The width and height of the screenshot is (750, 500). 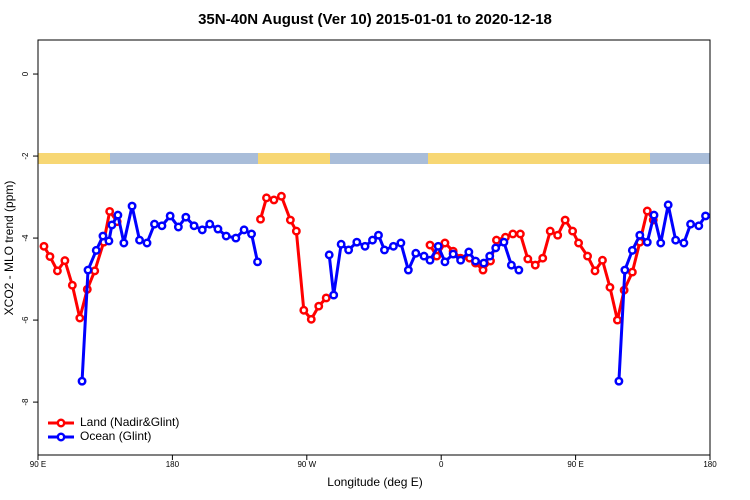 I want to click on map-strip, so click(x=374, y=158).